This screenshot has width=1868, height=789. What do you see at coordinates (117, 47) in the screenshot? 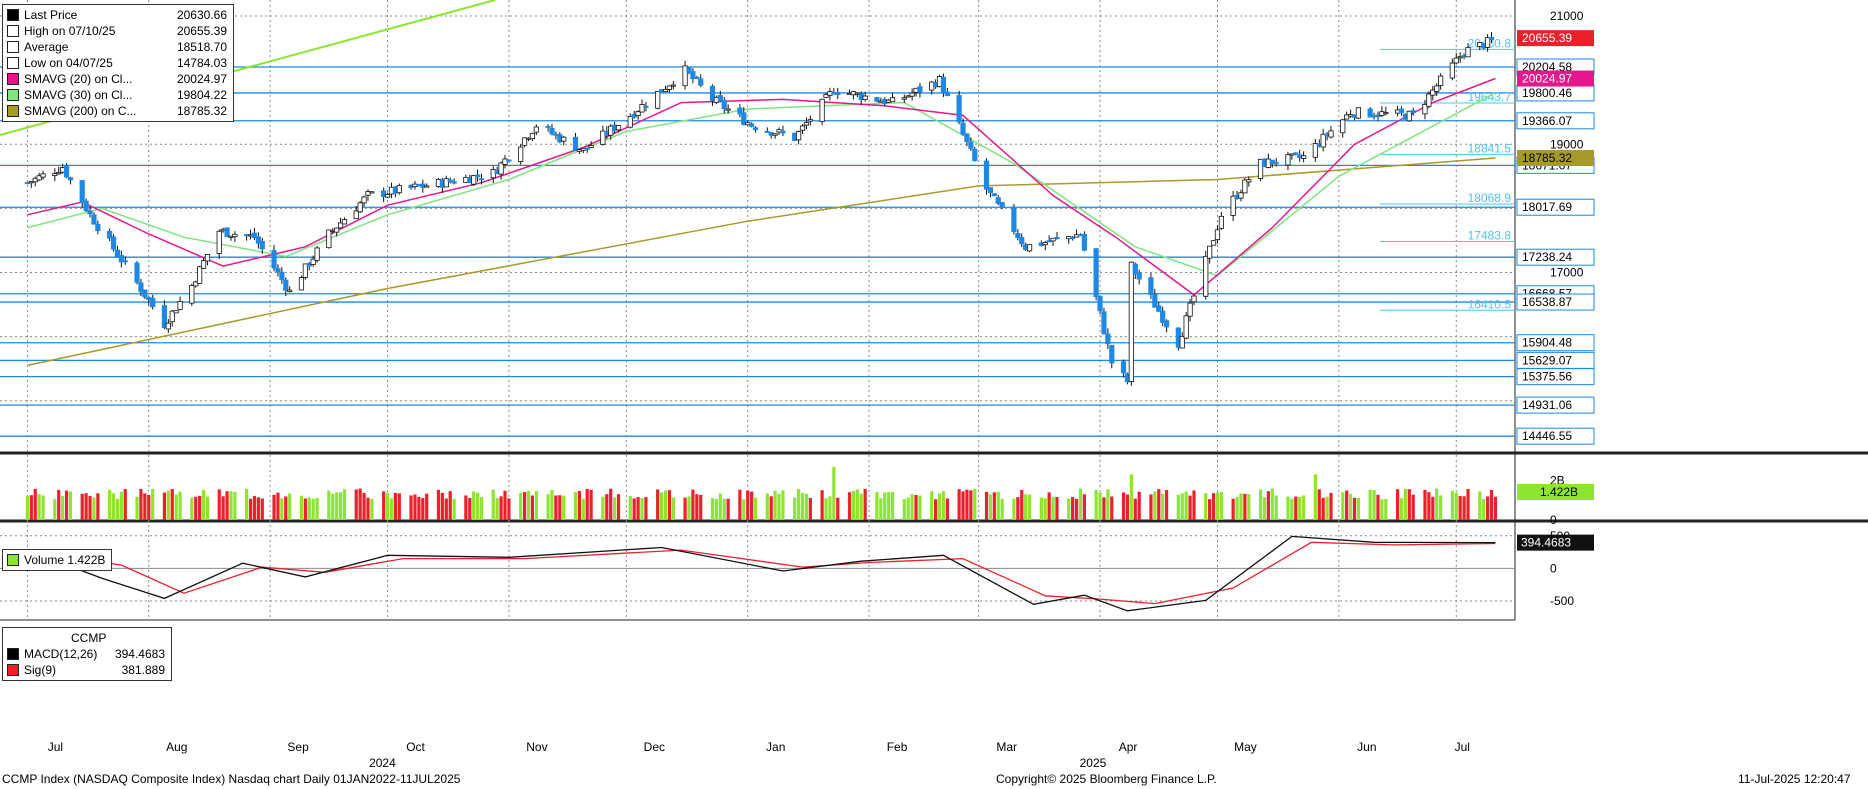
I see `legend-row: Average 18518.70` at bounding box center [117, 47].